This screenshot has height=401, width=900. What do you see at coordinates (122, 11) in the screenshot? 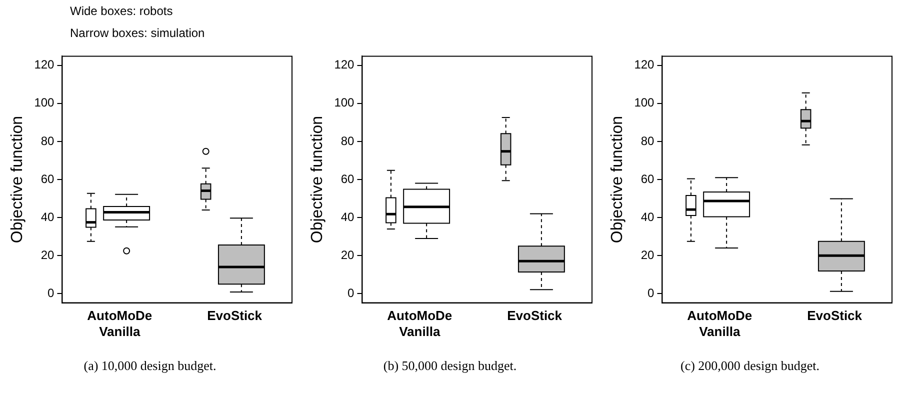
I see `text: Wide boxes: robots` at bounding box center [122, 11].